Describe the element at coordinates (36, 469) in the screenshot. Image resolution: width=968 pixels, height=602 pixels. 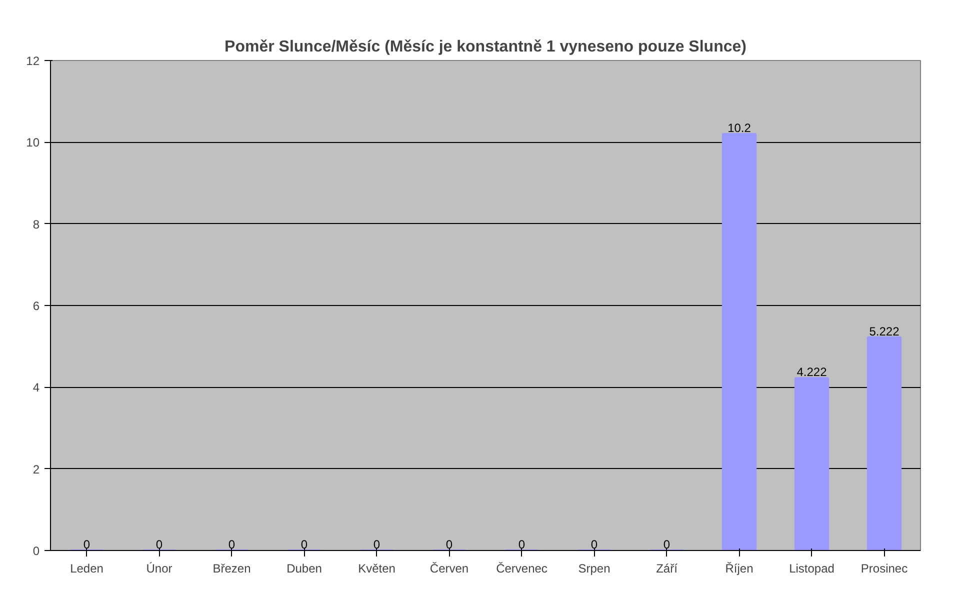
I see `y-tick-label: 2` at that location.